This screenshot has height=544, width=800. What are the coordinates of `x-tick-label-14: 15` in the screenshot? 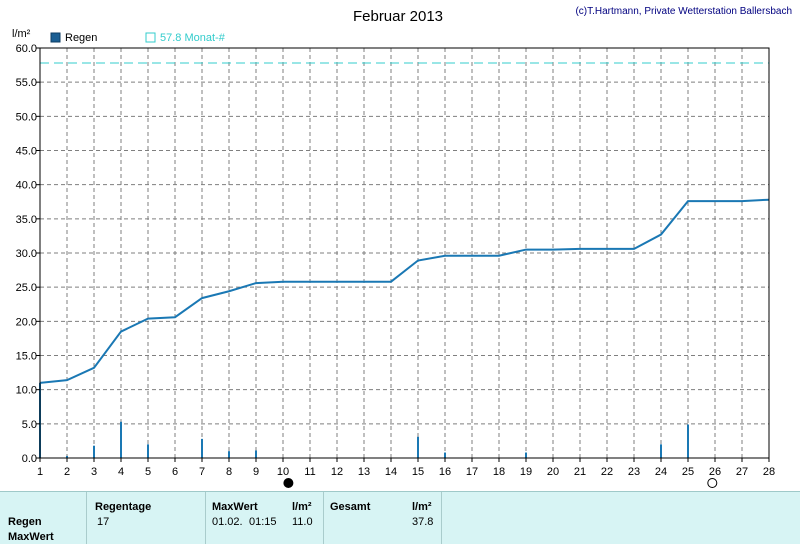 It's located at (418, 472).